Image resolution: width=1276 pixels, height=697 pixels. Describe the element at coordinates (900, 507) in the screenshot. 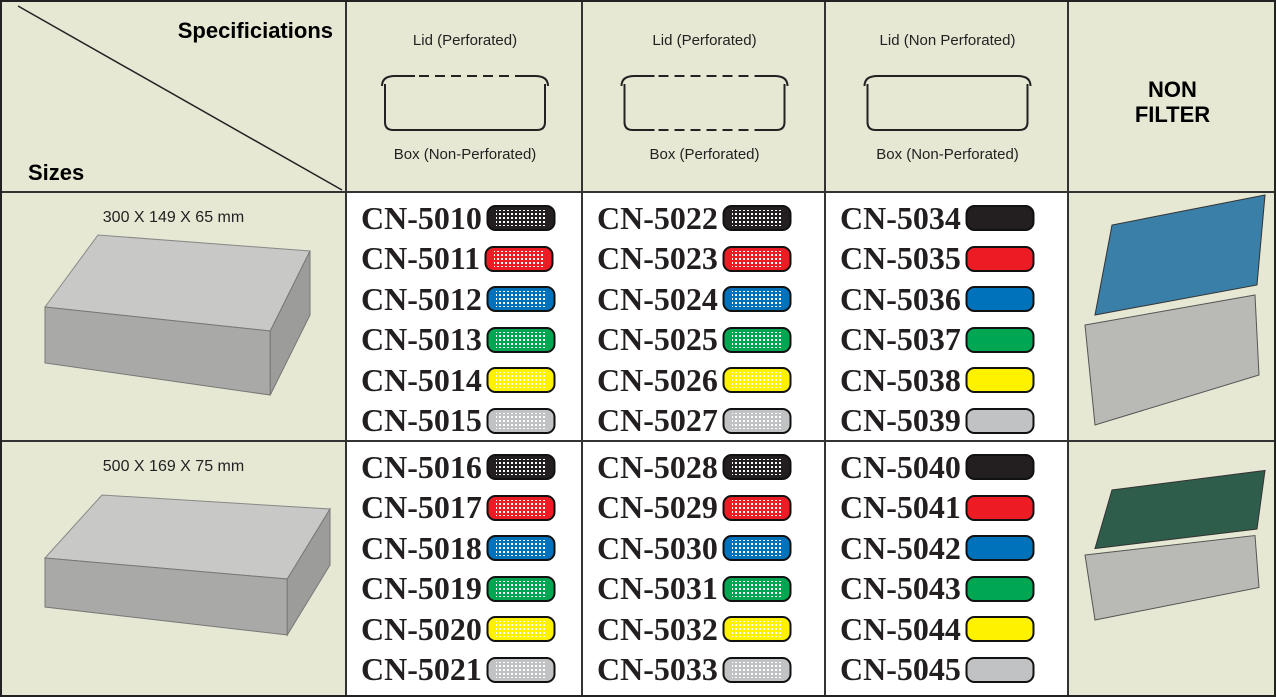

I see `code-text: CN-5041` at that location.